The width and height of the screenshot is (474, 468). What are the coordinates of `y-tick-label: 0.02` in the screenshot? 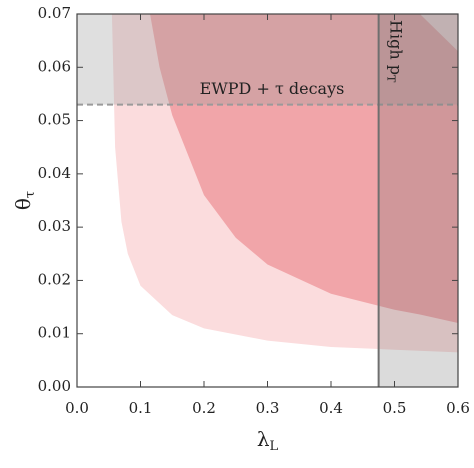 It's located at (54, 279).